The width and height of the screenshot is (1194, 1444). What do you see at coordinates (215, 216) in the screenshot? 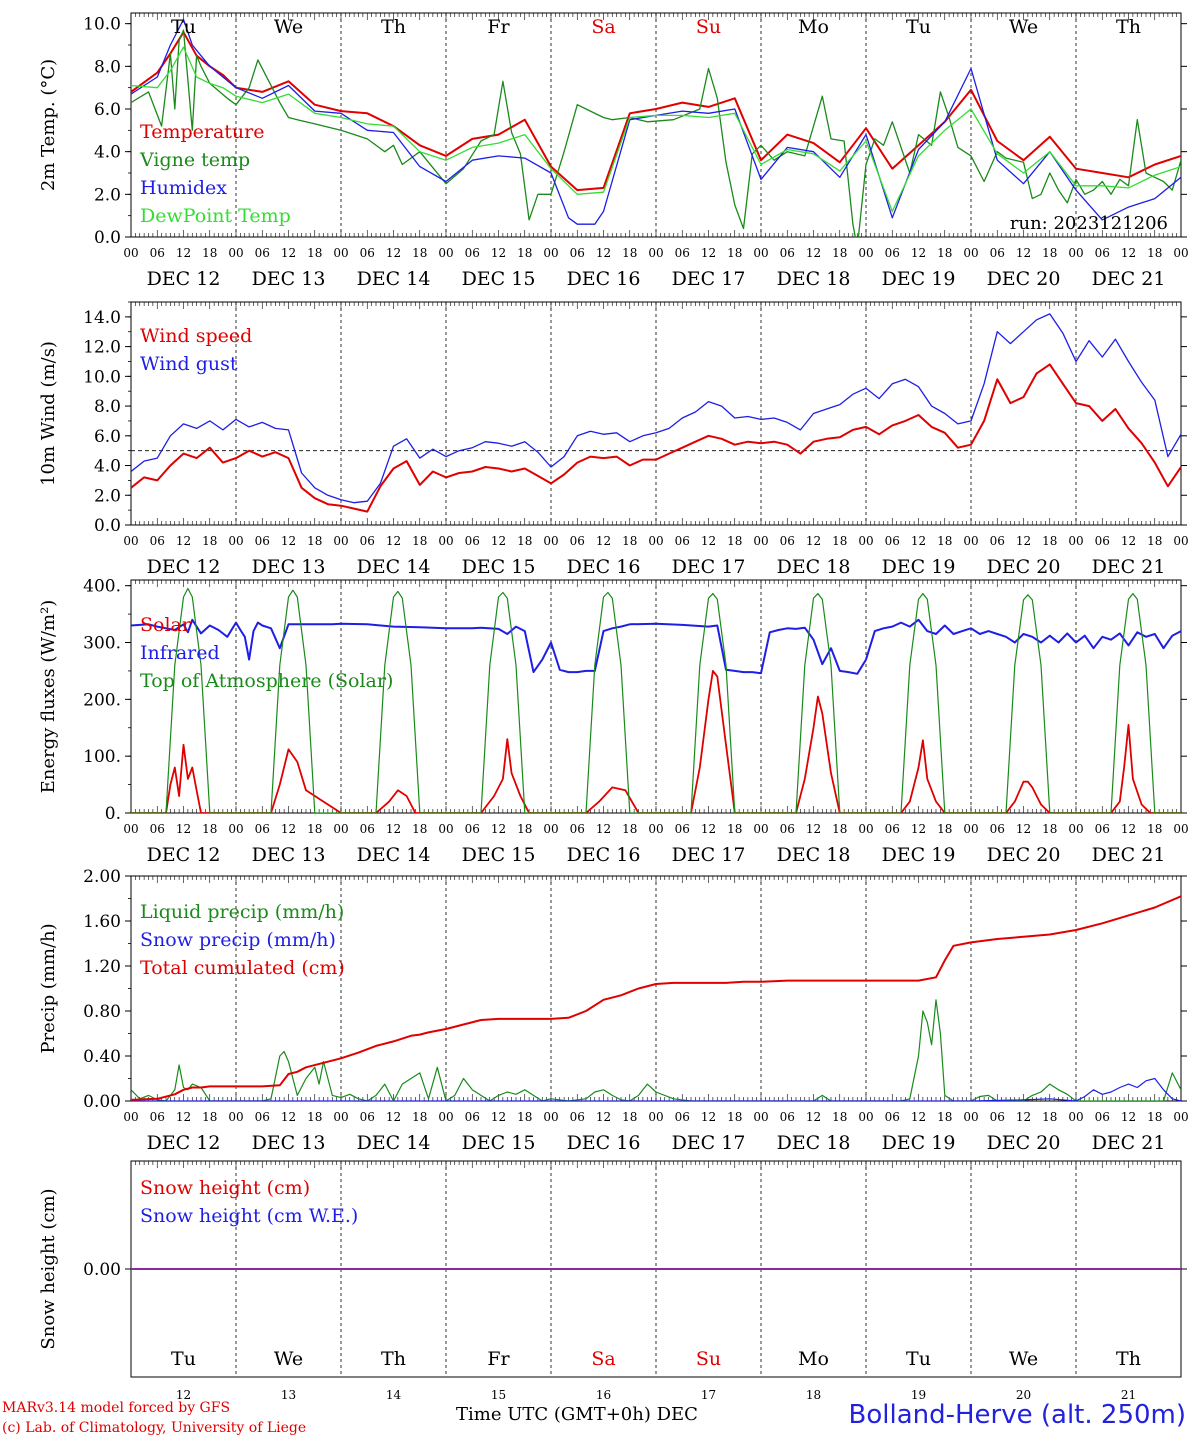
I see `legend-label: DewPoint Temp` at bounding box center [215, 216].